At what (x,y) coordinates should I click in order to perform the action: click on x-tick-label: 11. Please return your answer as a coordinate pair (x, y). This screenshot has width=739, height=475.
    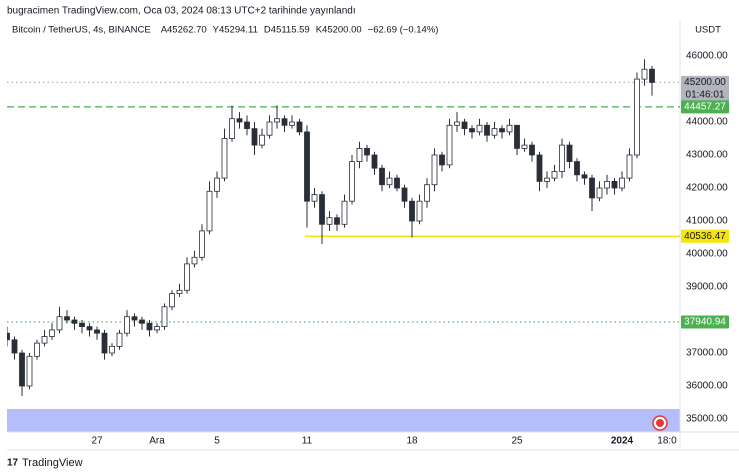
    Looking at the image, I should click on (307, 441).